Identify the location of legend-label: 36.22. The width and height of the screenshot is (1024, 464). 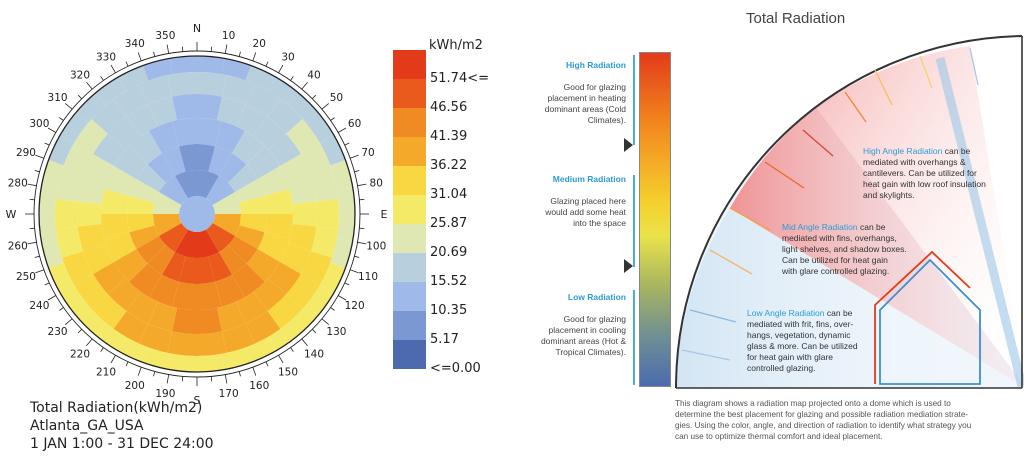
(449, 165).